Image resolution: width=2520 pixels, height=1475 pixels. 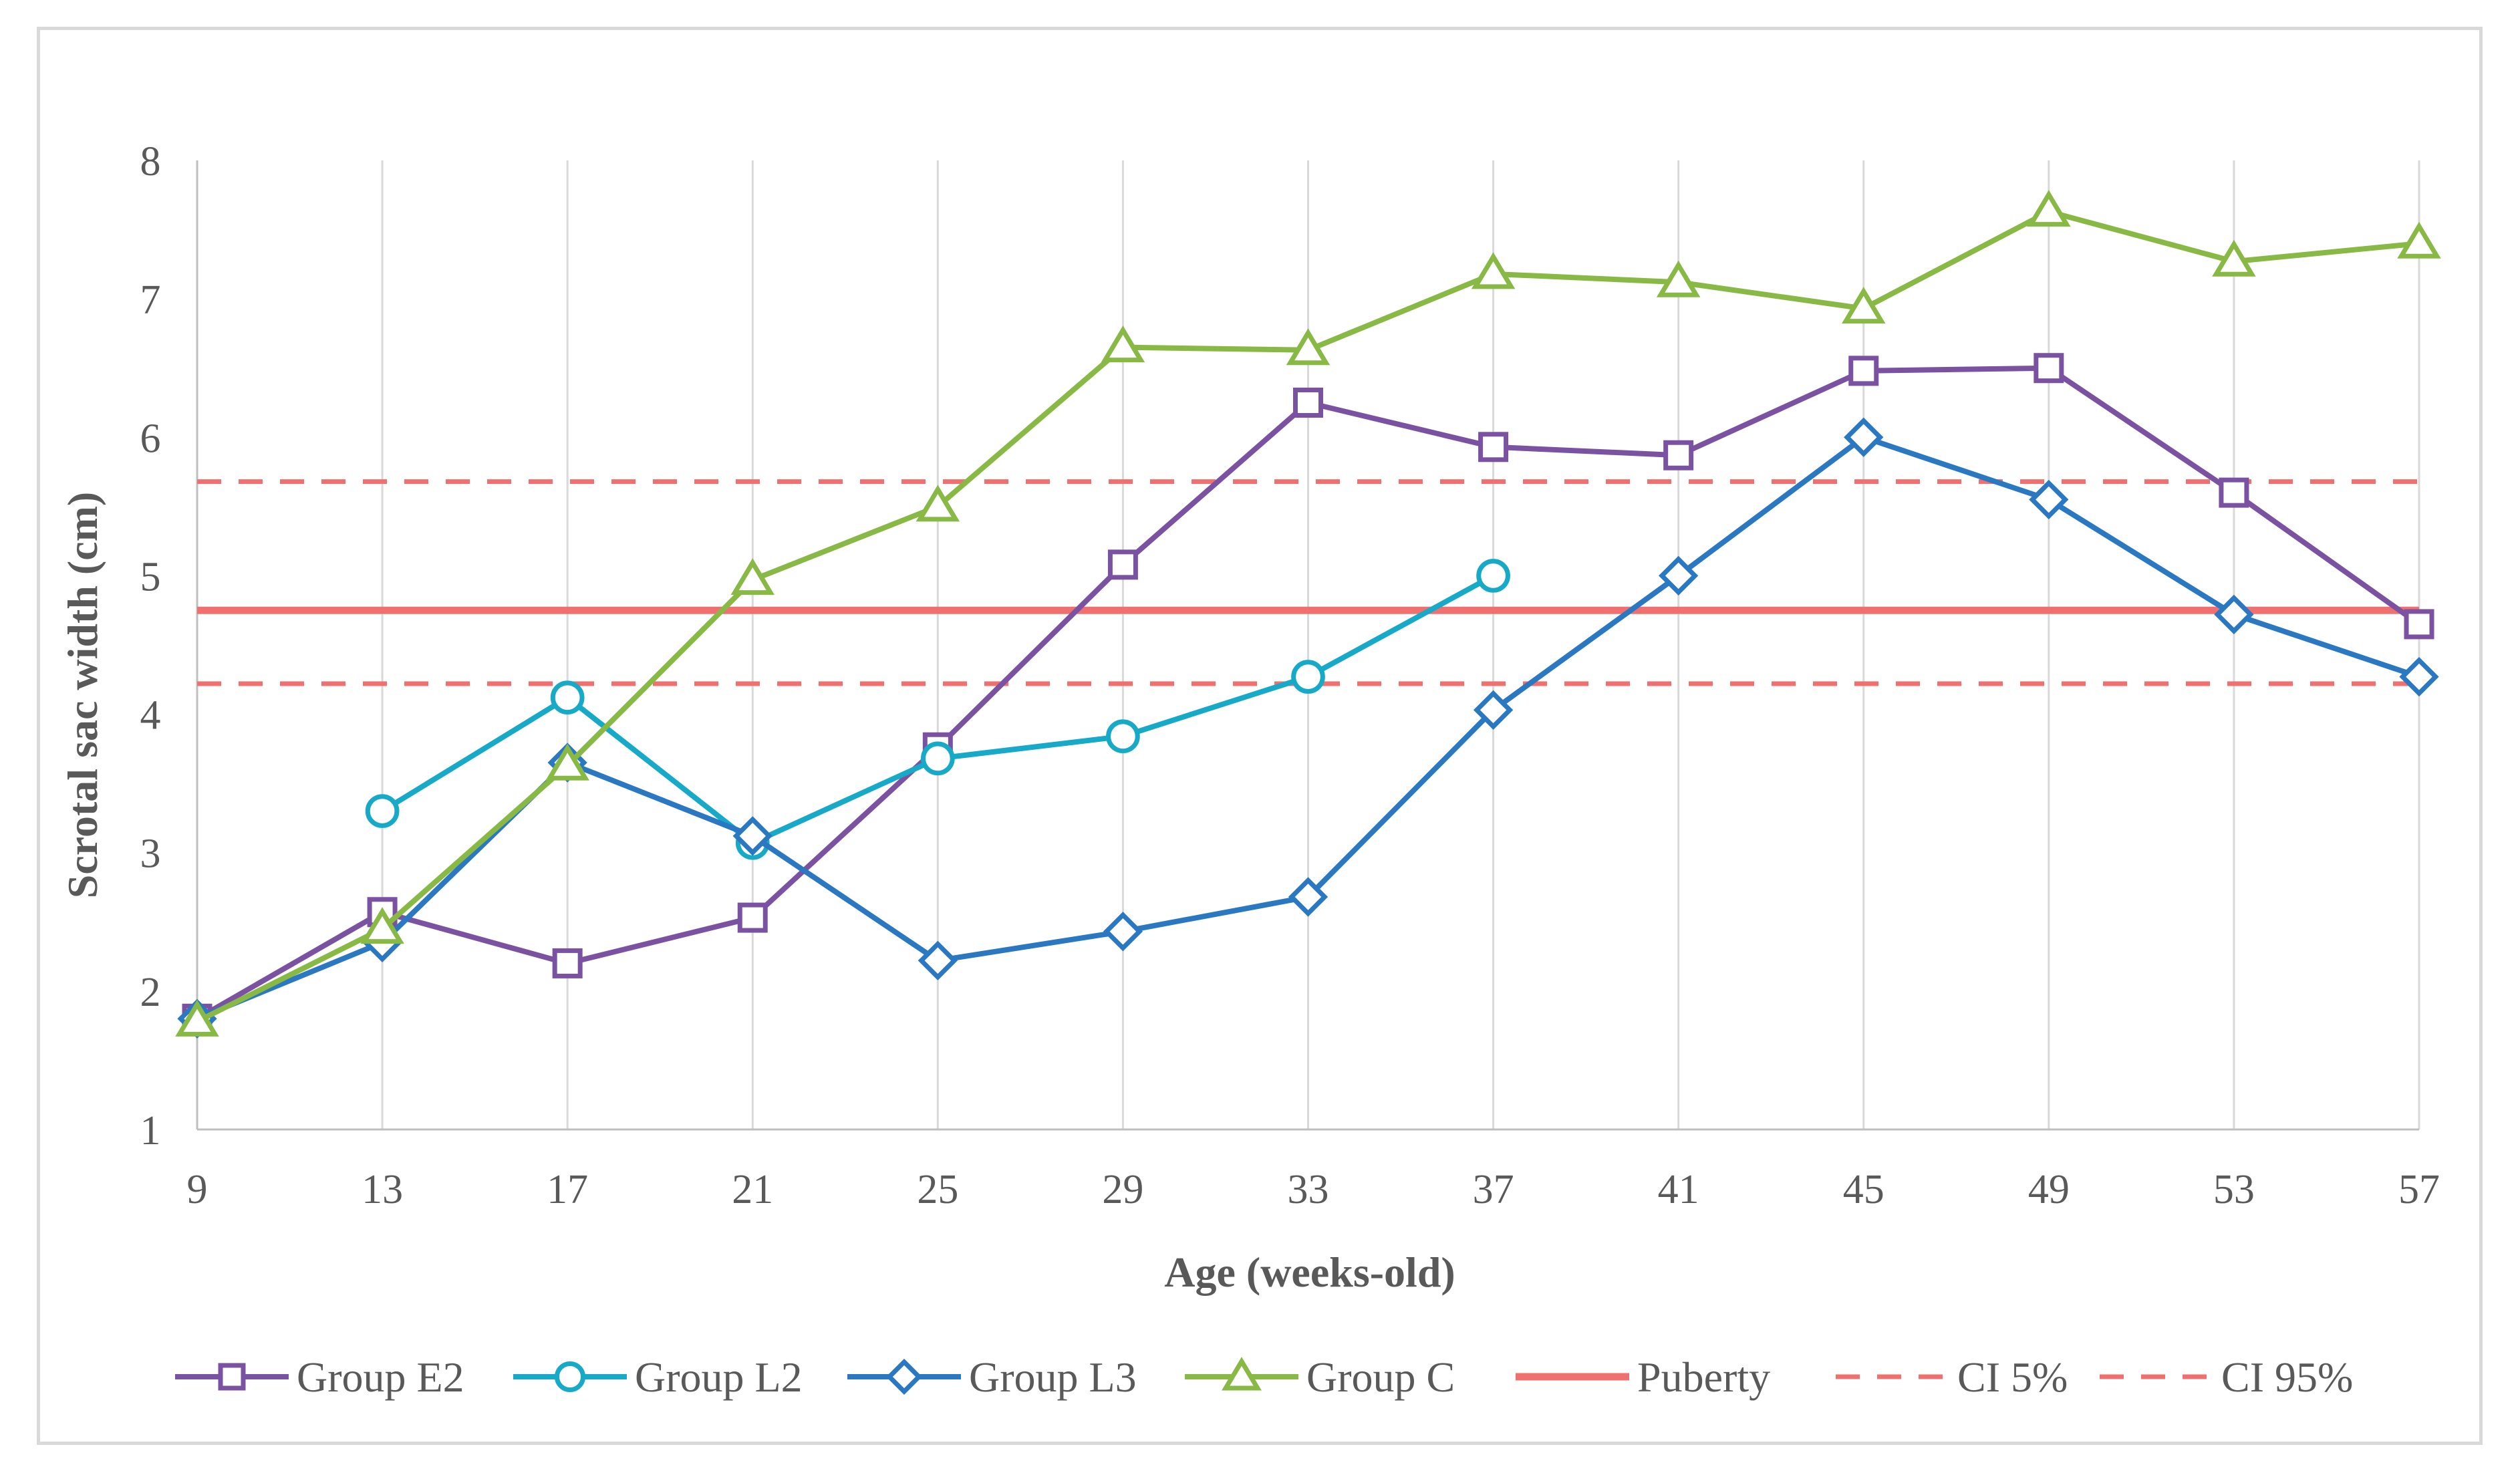 What do you see at coordinates (150, 161) in the screenshot?
I see `y-tick-label: 8` at bounding box center [150, 161].